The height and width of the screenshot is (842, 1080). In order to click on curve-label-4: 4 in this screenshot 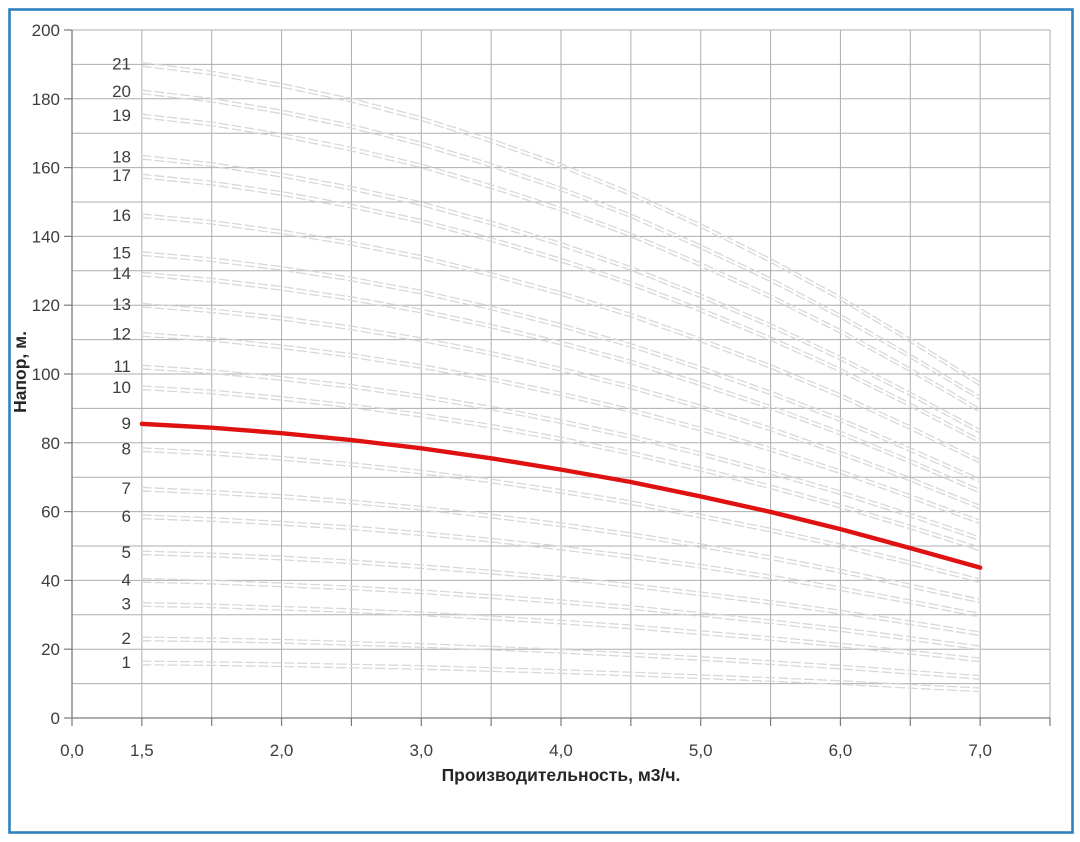, I will do `click(126, 579)`.